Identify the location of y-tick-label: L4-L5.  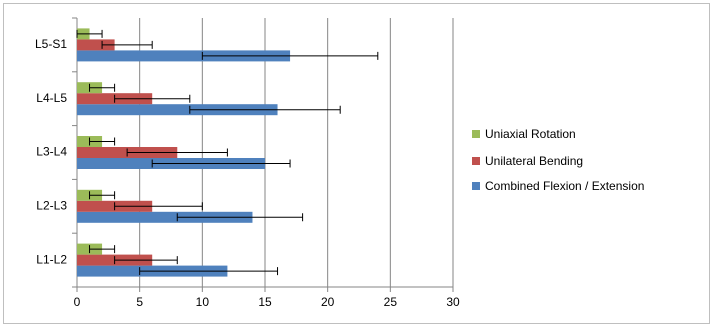
(51, 98).